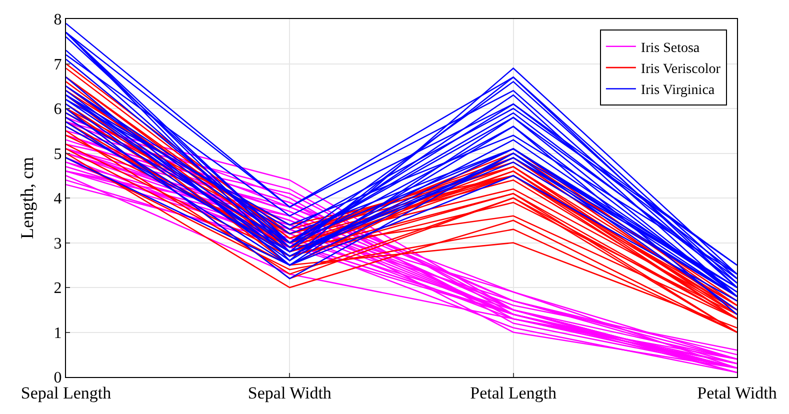 The image size is (789, 414). I want to click on y-tick-label: 4, so click(58, 199).